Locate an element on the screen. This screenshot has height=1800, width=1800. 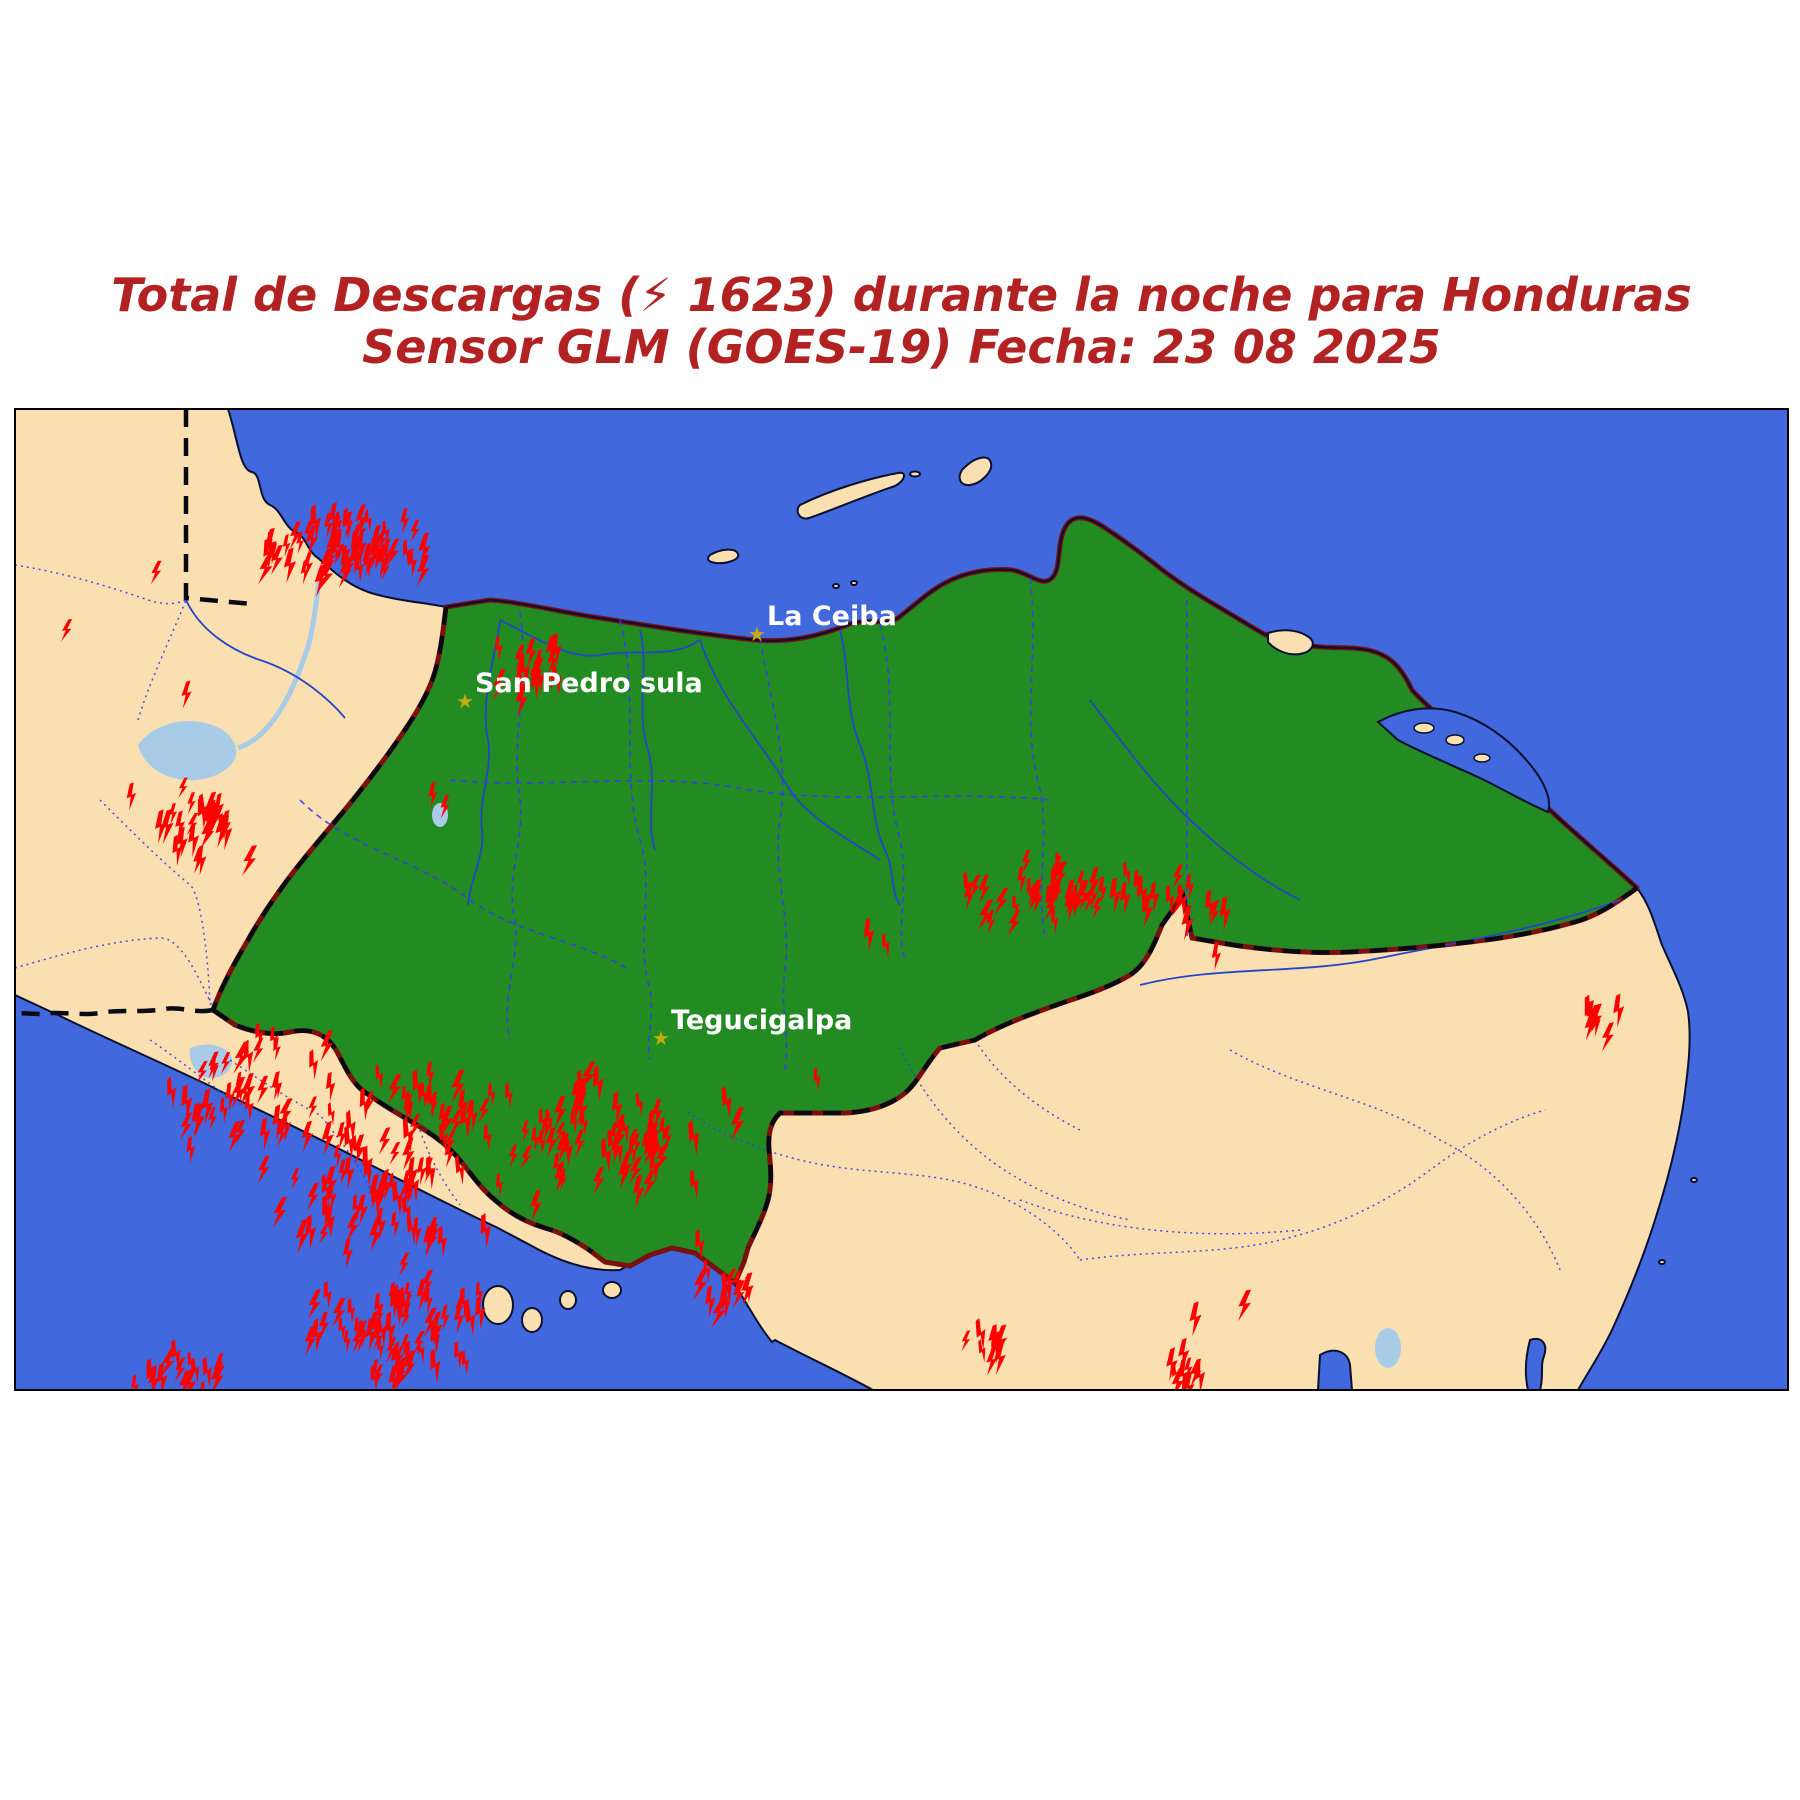
lake-managua is located at coordinates (1335, 1369).